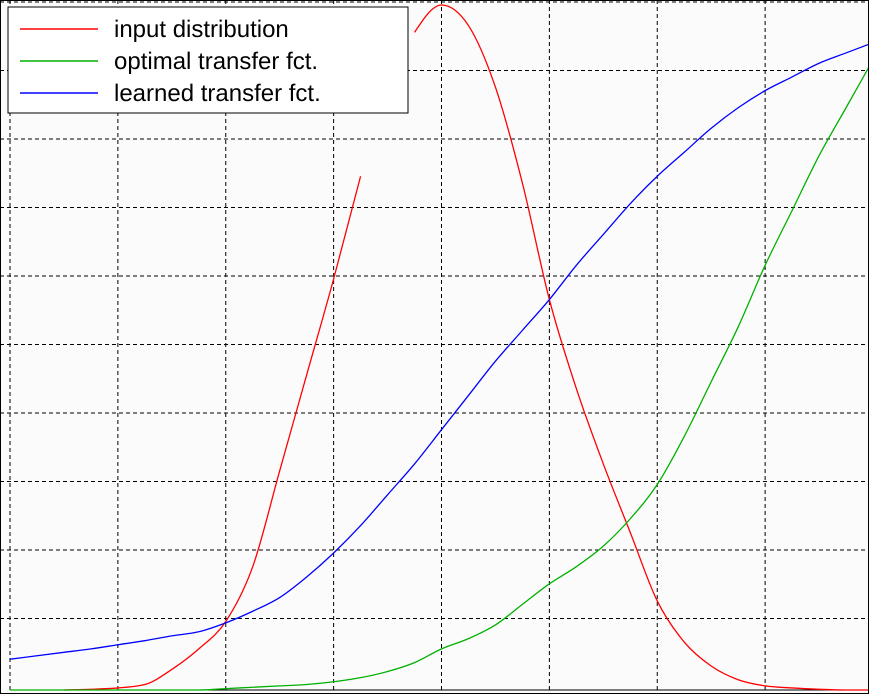 The height and width of the screenshot is (694, 869). Describe the element at coordinates (216, 61) in the screenshot. I see `legend-label: optimal transfer fct.` at that location.